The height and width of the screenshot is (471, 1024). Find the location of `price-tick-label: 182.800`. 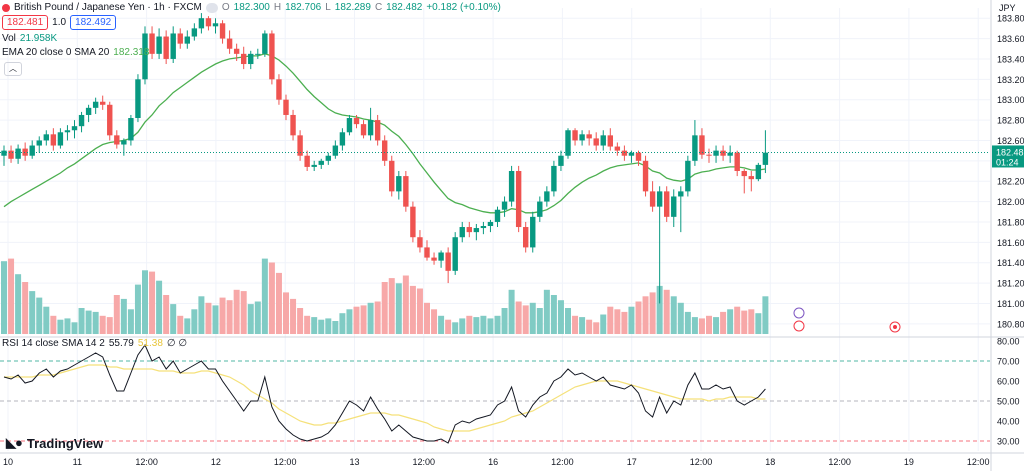

price-tick-label: 182.800 is located at coordinates (1010, 121).